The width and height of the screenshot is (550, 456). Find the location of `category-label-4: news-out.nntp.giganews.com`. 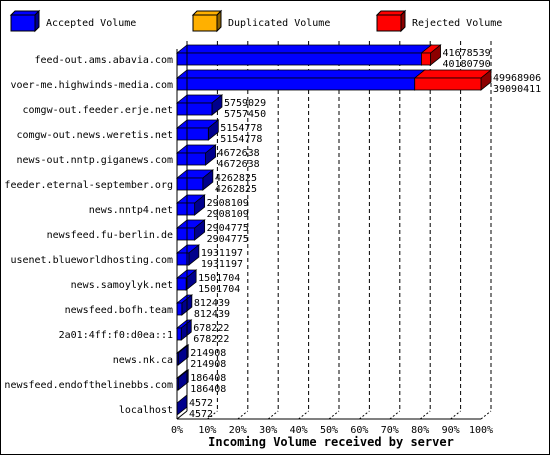

category-label-4: news-out.nntp.giganews.com is located at coordinates (94, 160).